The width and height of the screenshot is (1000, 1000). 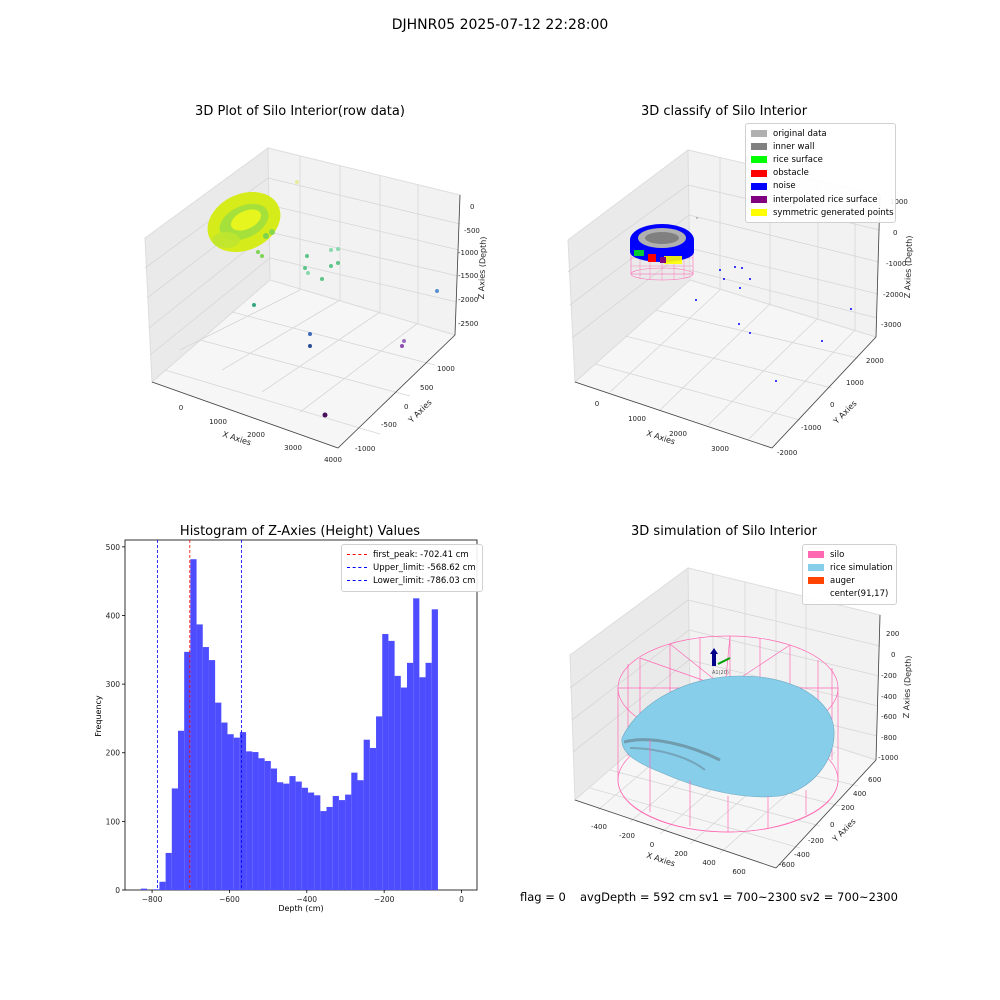 What do you see at coordinates (446, 369) in the screenshot?
I see `panel1-y-tick: 1000` at bounding box center [446, 369].